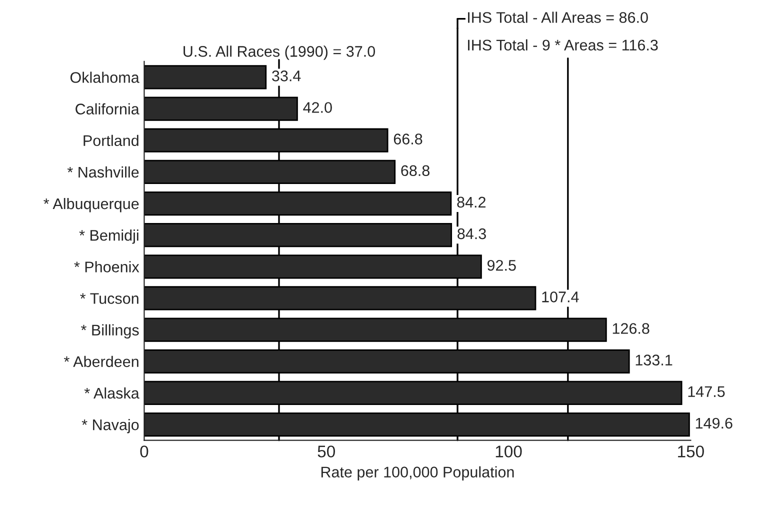  I want to click on x-tick-label: 0, so click(144, 452).